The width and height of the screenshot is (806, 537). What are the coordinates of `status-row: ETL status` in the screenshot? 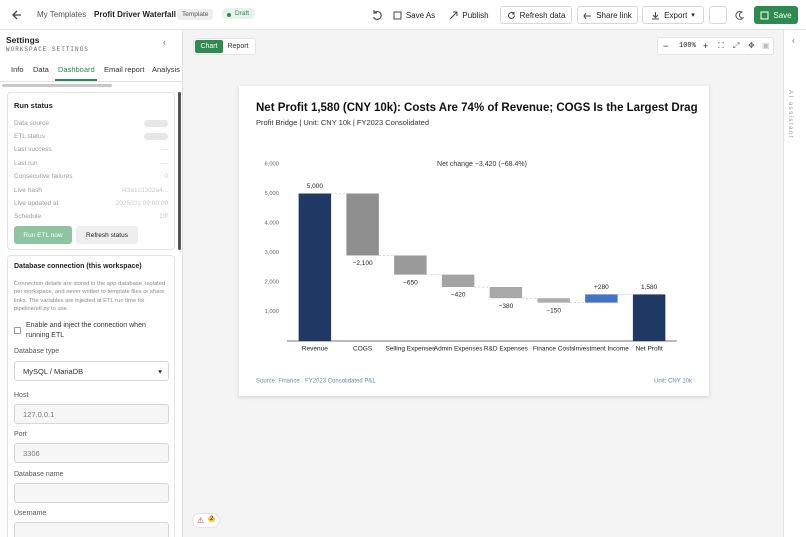 It's located at (91, 136).